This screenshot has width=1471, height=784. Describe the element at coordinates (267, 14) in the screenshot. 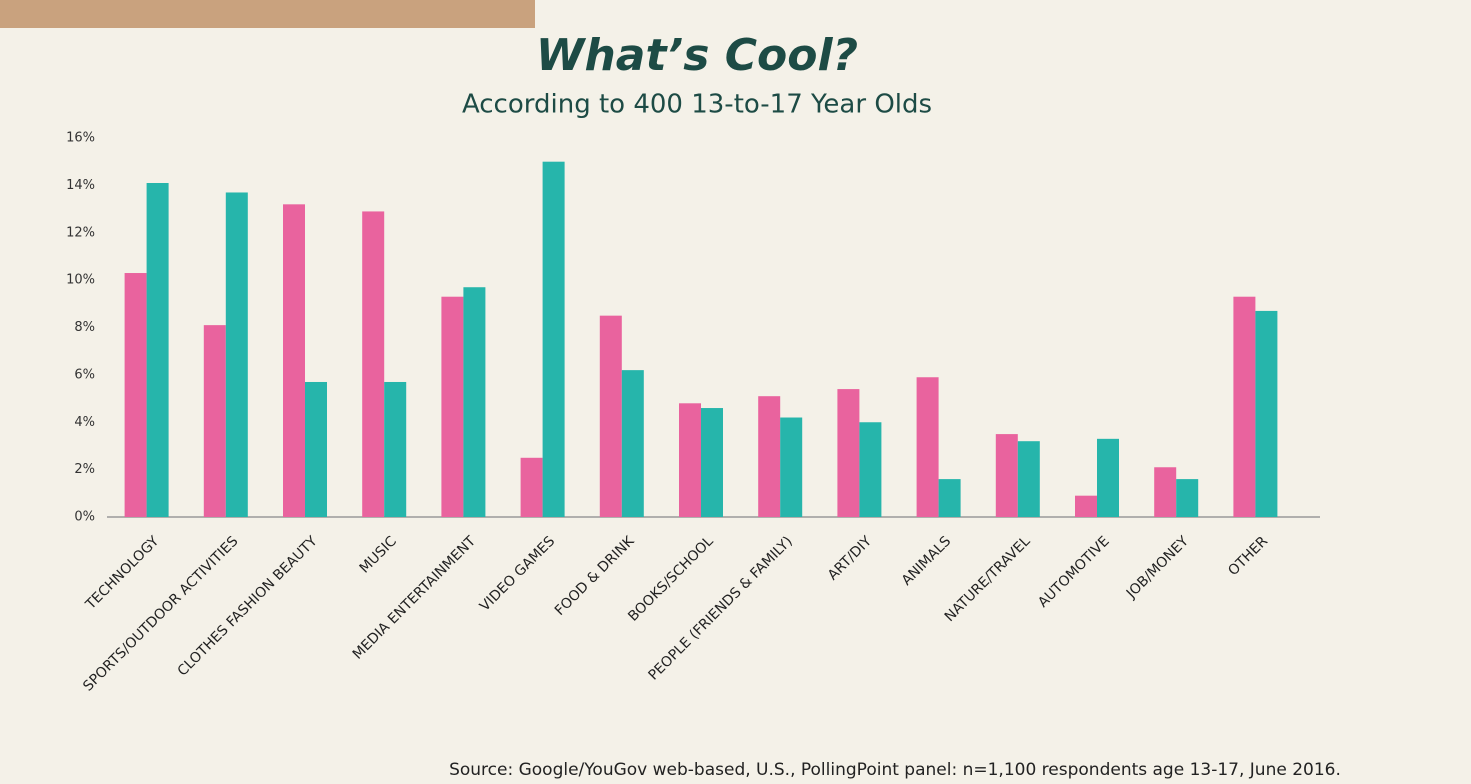

I see `photo-fragment` at that location.